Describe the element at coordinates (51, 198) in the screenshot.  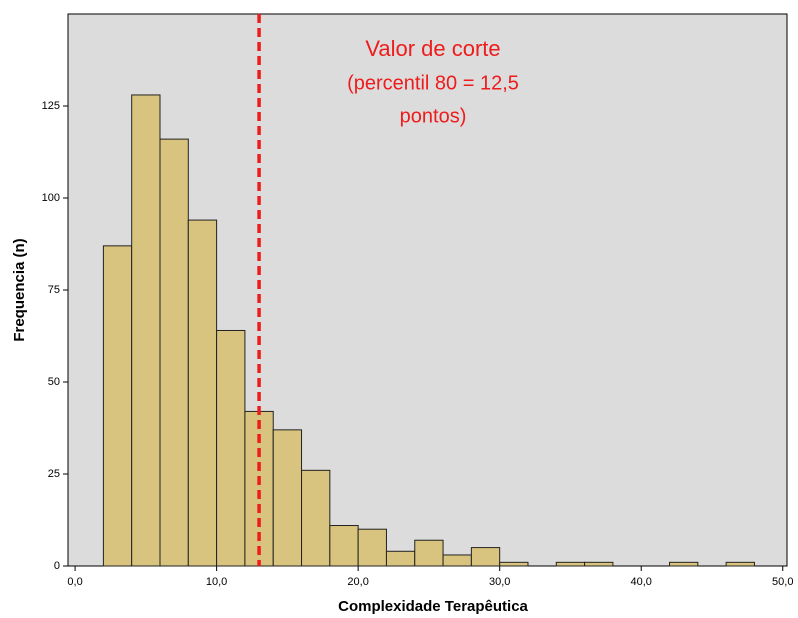
I see `y-tick-label: 100` at that location.